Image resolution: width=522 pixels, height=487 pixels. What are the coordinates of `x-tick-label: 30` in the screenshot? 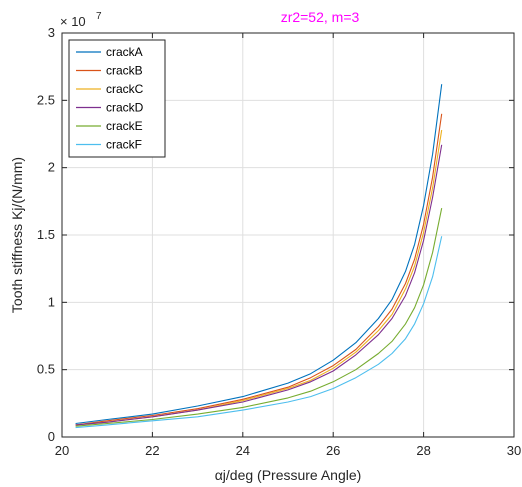 It's located at (514, 450).